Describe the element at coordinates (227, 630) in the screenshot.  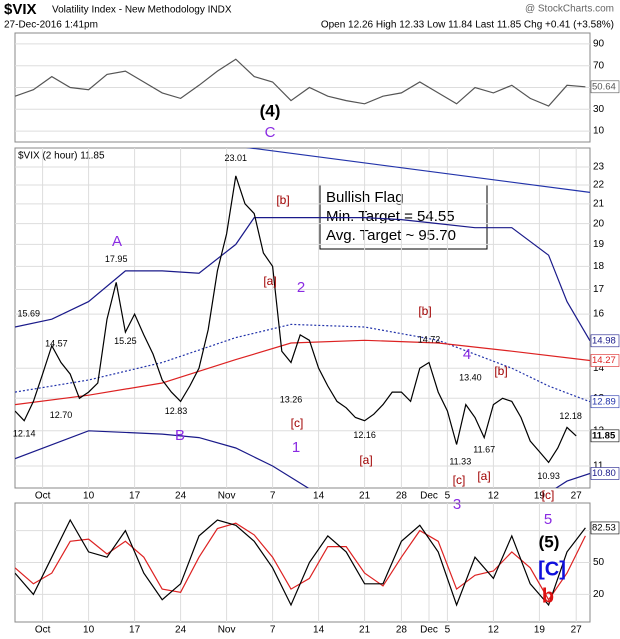
I see `x-tick-label: Nov` at that location.